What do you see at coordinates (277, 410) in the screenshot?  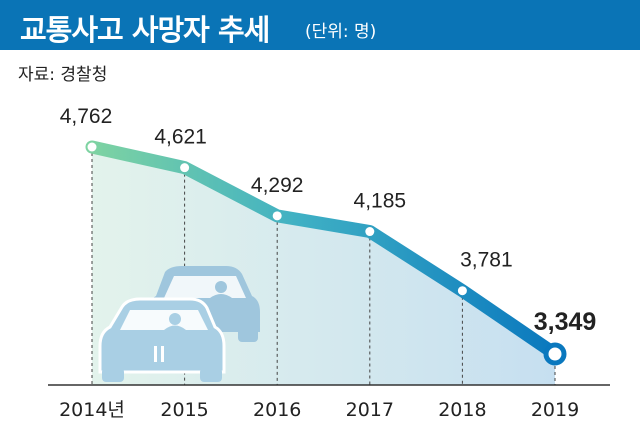 I see `x-tick-label: 2016` at bounding box center [277, 410].